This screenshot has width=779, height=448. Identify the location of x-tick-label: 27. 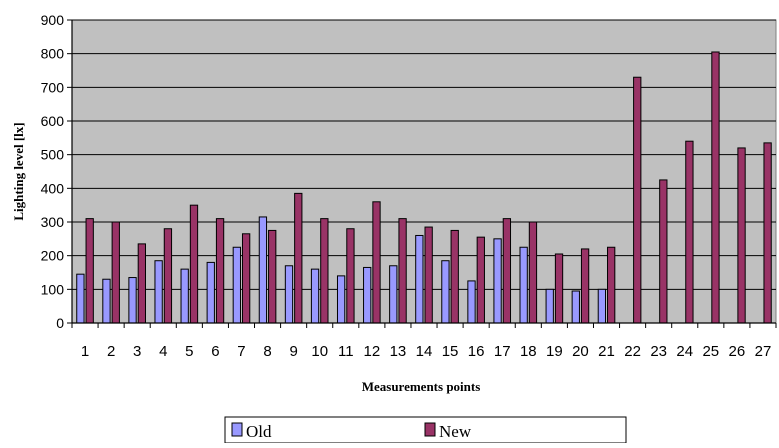
(763, 351).